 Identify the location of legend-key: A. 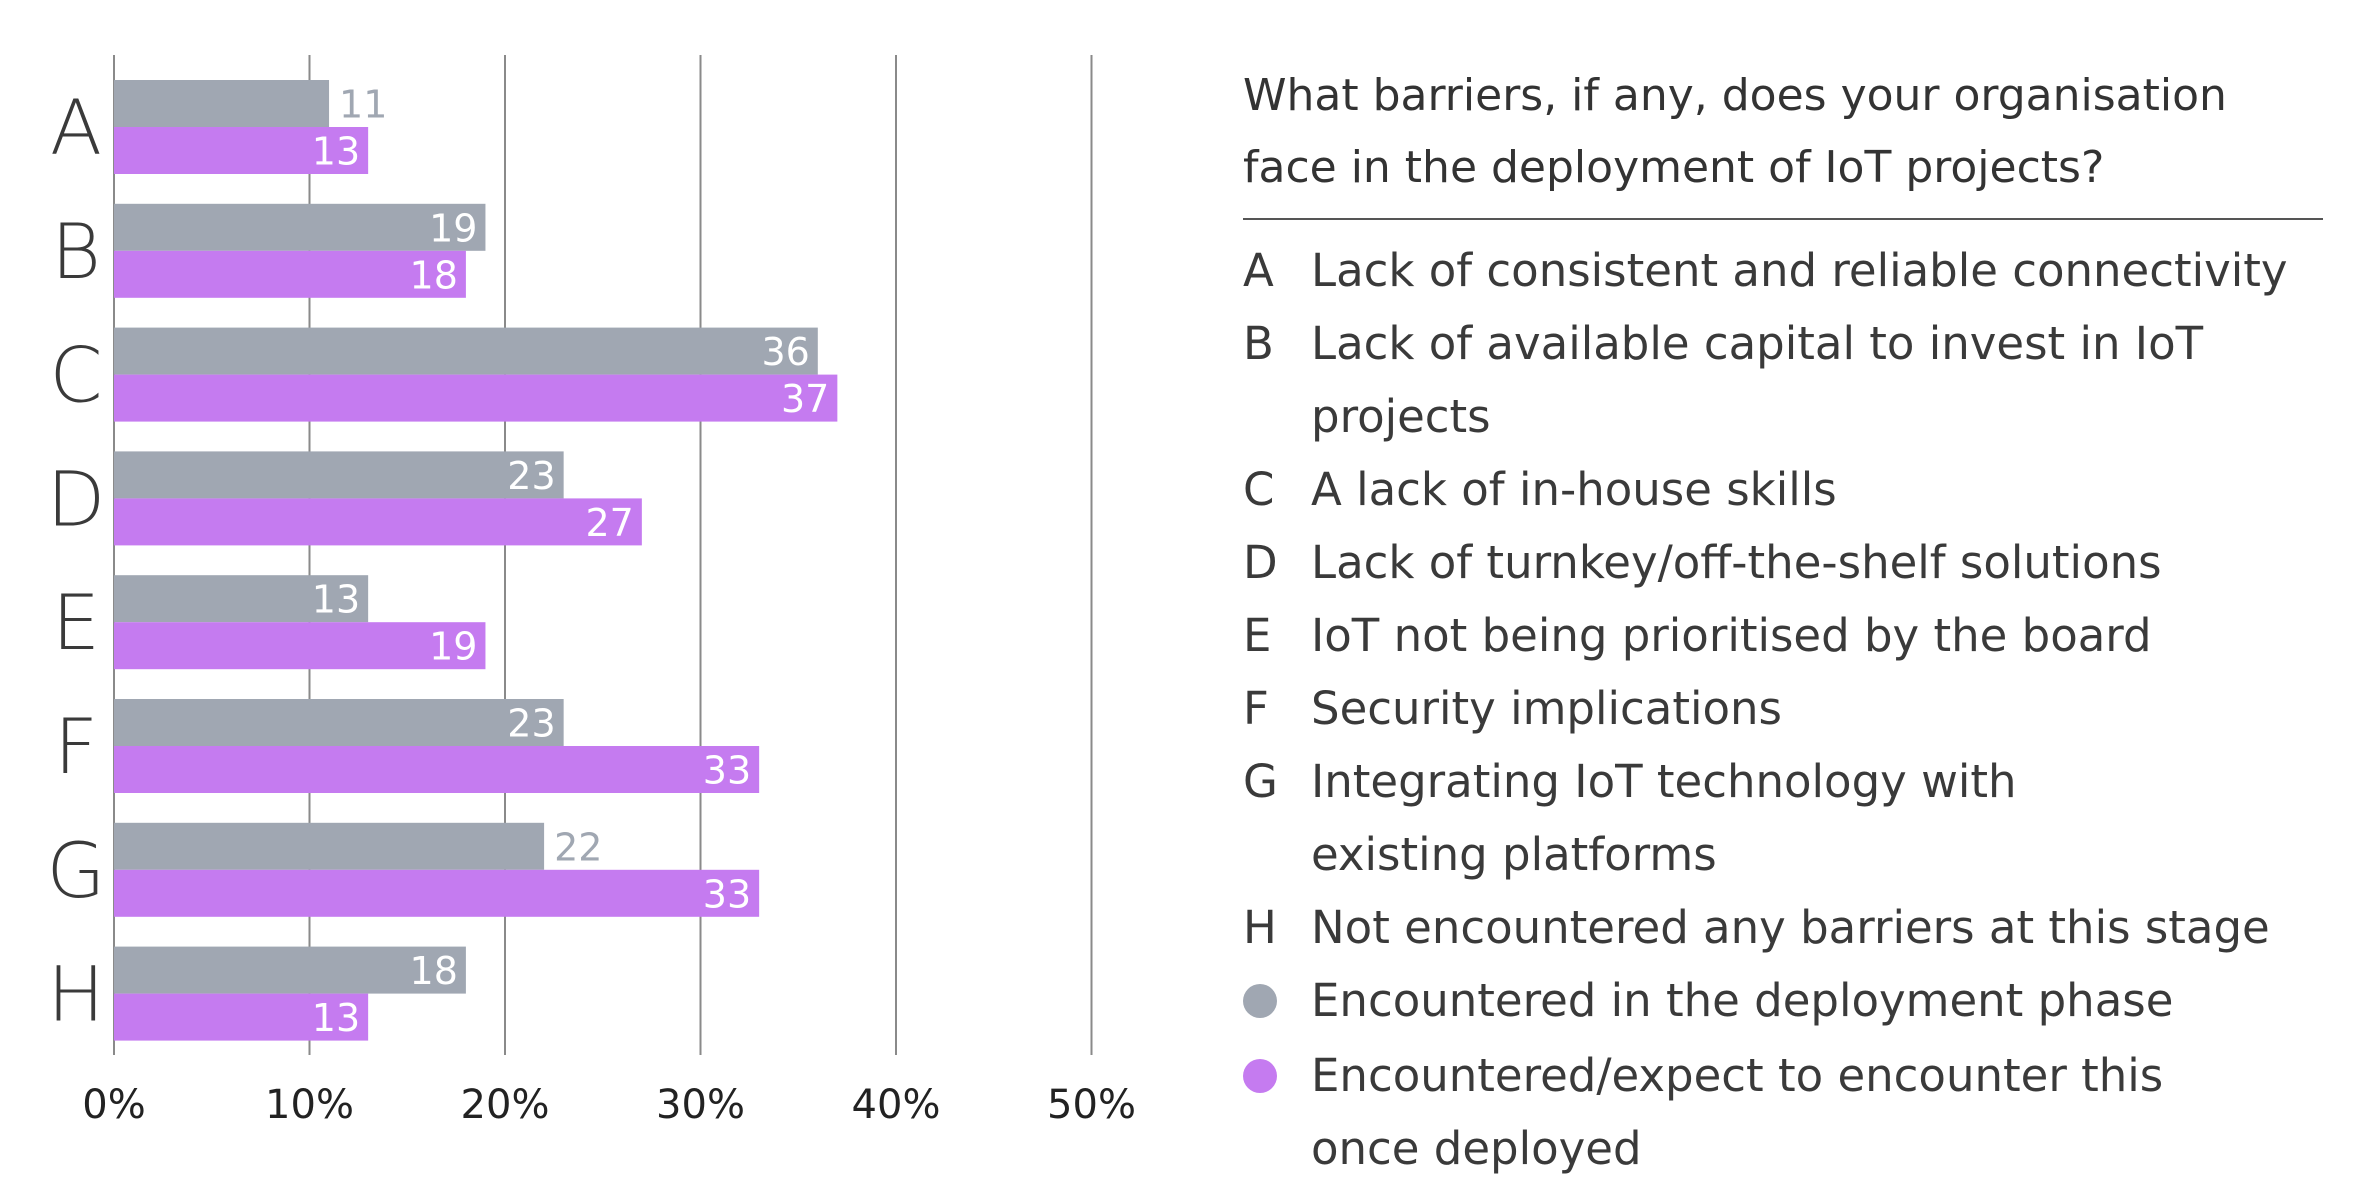
(1258, 270).